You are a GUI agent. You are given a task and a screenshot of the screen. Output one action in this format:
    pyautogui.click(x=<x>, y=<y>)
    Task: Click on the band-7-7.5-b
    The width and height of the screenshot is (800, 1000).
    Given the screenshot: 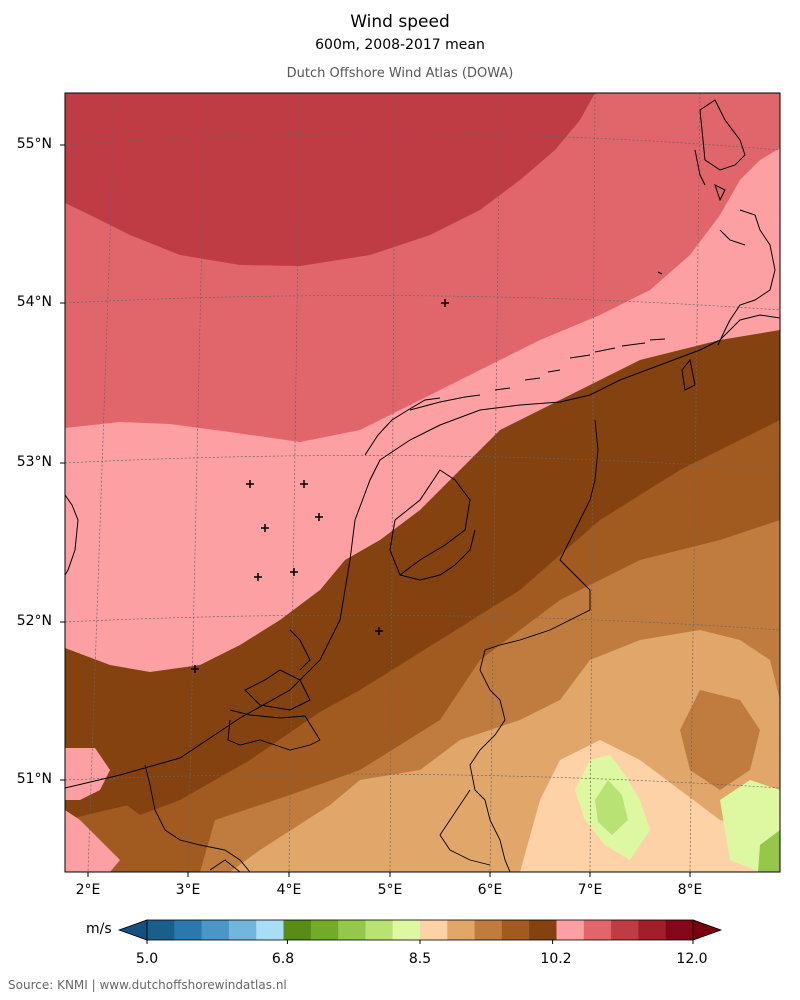 What is the action you would take?
    pyautogui.click(x=769, y=851)
    